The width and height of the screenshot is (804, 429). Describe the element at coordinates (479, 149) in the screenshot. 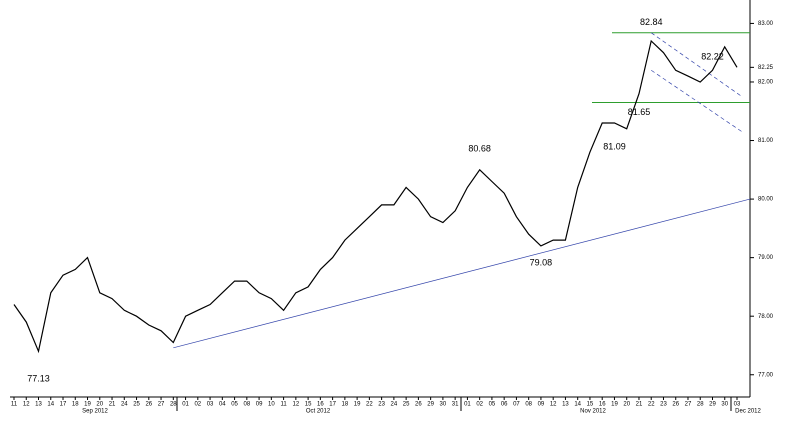

I see `annotation: 80.68` at that location.